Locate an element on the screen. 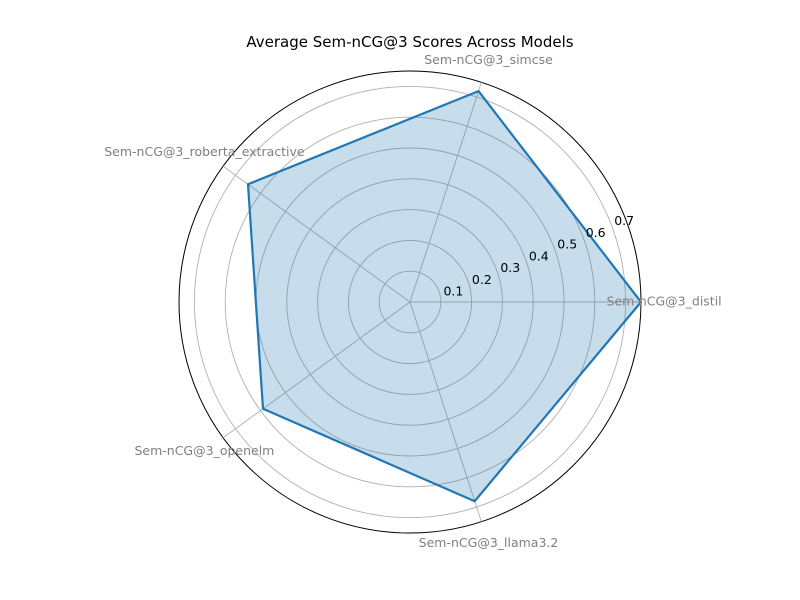 The image size is (800, 600). category-label: Sem-nCG@3_llama3.2 is located at coordinates (489, 542).